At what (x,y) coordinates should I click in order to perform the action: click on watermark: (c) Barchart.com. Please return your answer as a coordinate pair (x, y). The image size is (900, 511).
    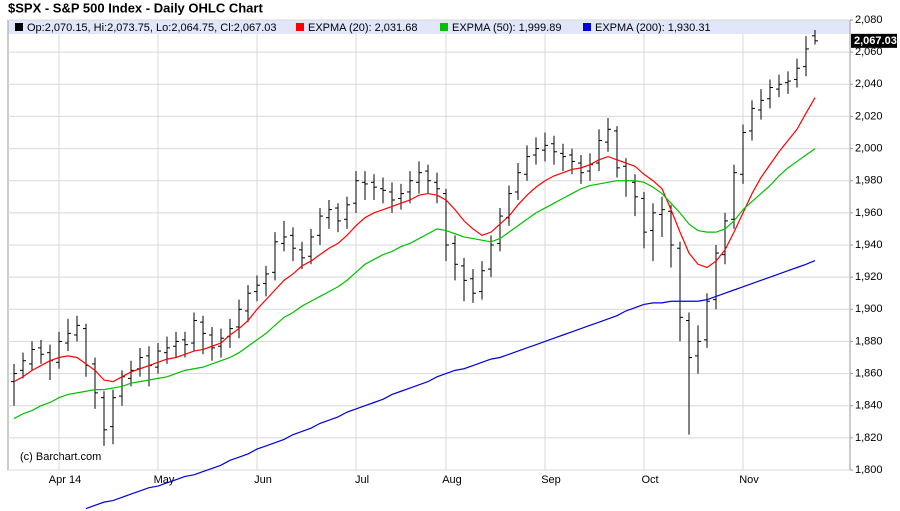
    Looking at the image, I should click on (60, 457).